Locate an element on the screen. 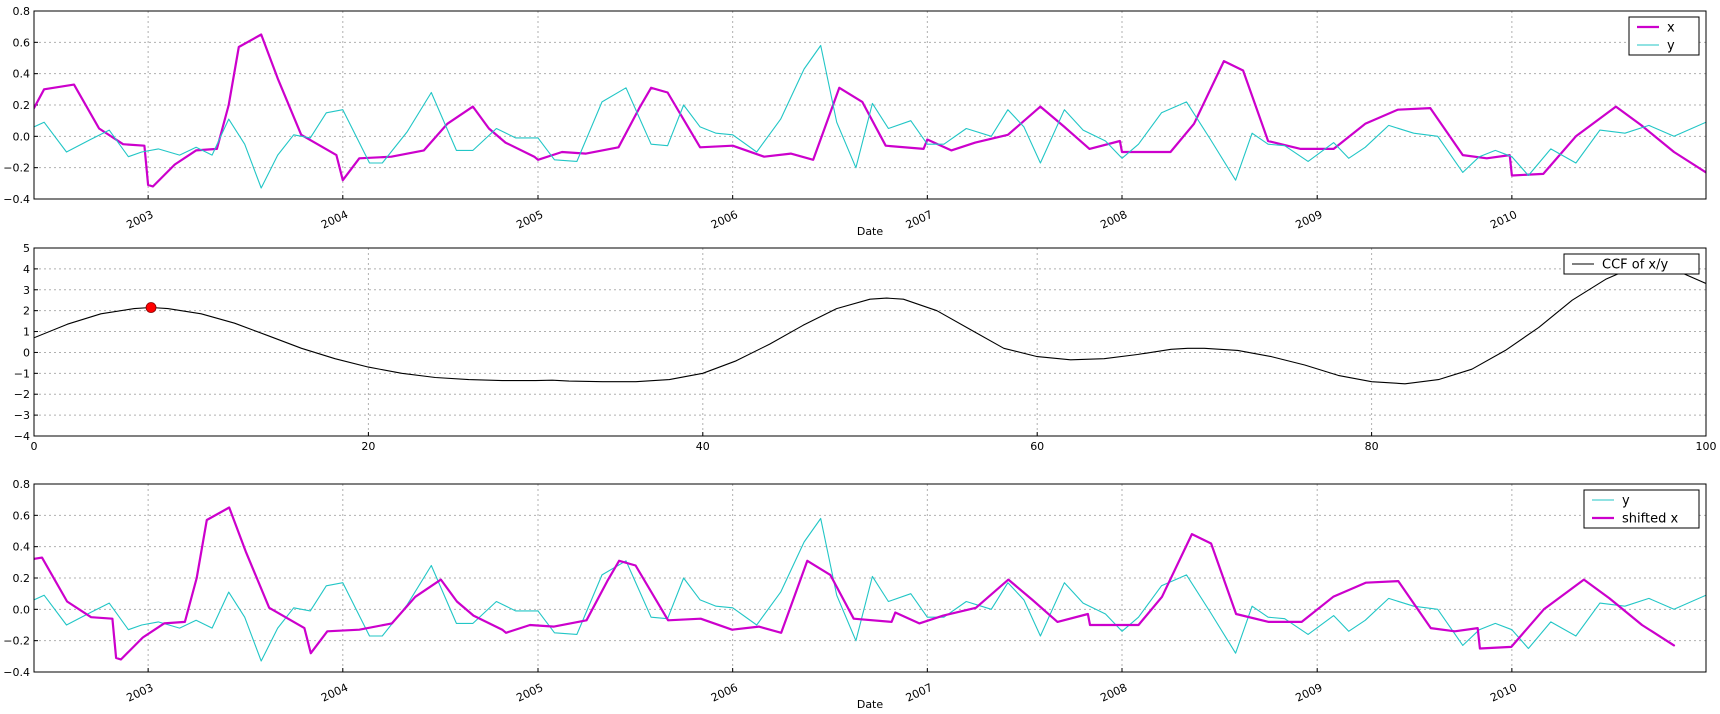 The image size is (1720, 714). legend-label: x is located at coordinates (1671, 28).